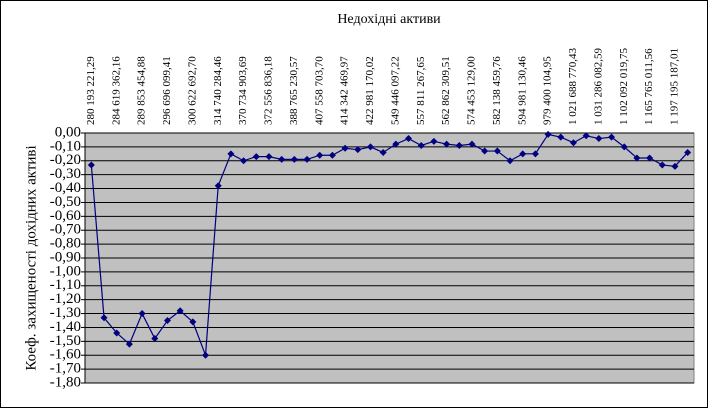  I want to click on y-tick-label: -1,10, so click(65, 285).